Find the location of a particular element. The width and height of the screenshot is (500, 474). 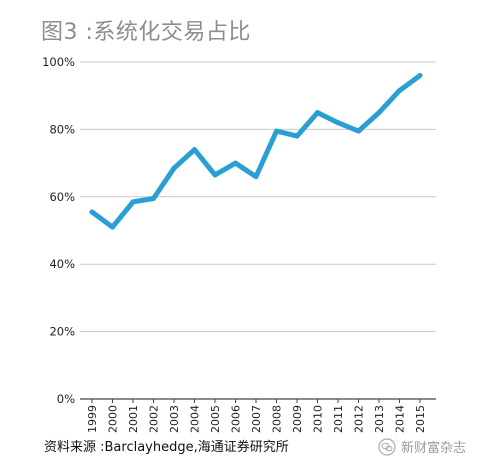

x-tick-label: 2007 is located at coordinates (256, 419).